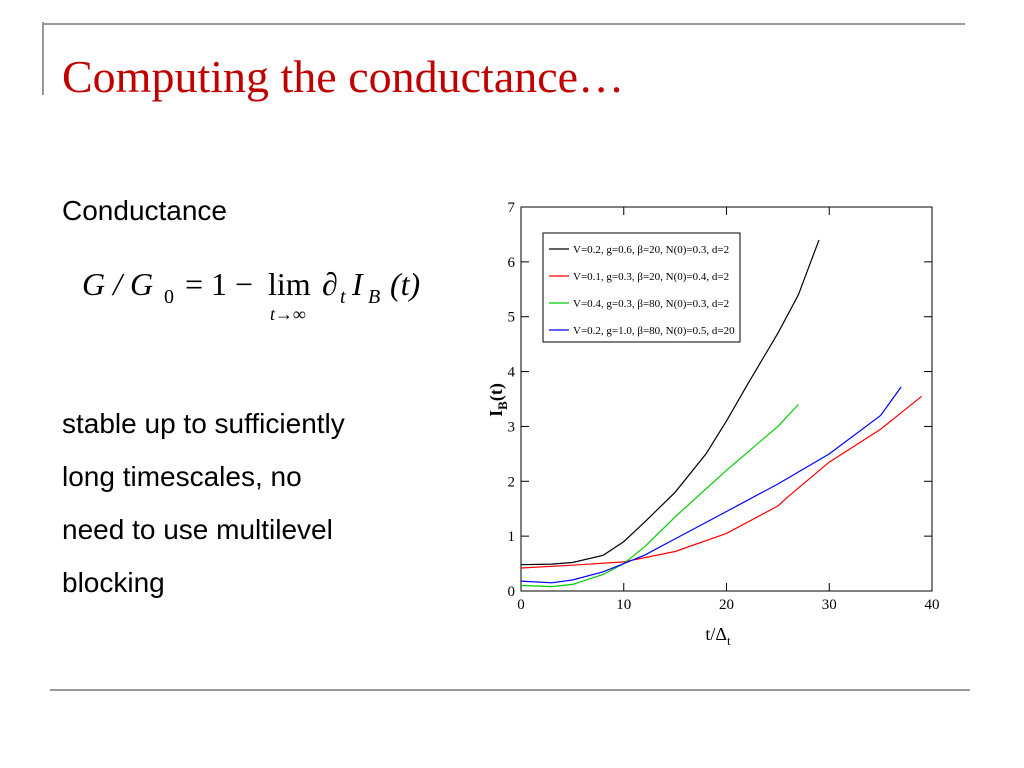 The image size is (1024, 768). What do you see at coordinates (512, 482) in the screenshot?
I see `y-tick-label: 2` at bounding box center [512, 482].